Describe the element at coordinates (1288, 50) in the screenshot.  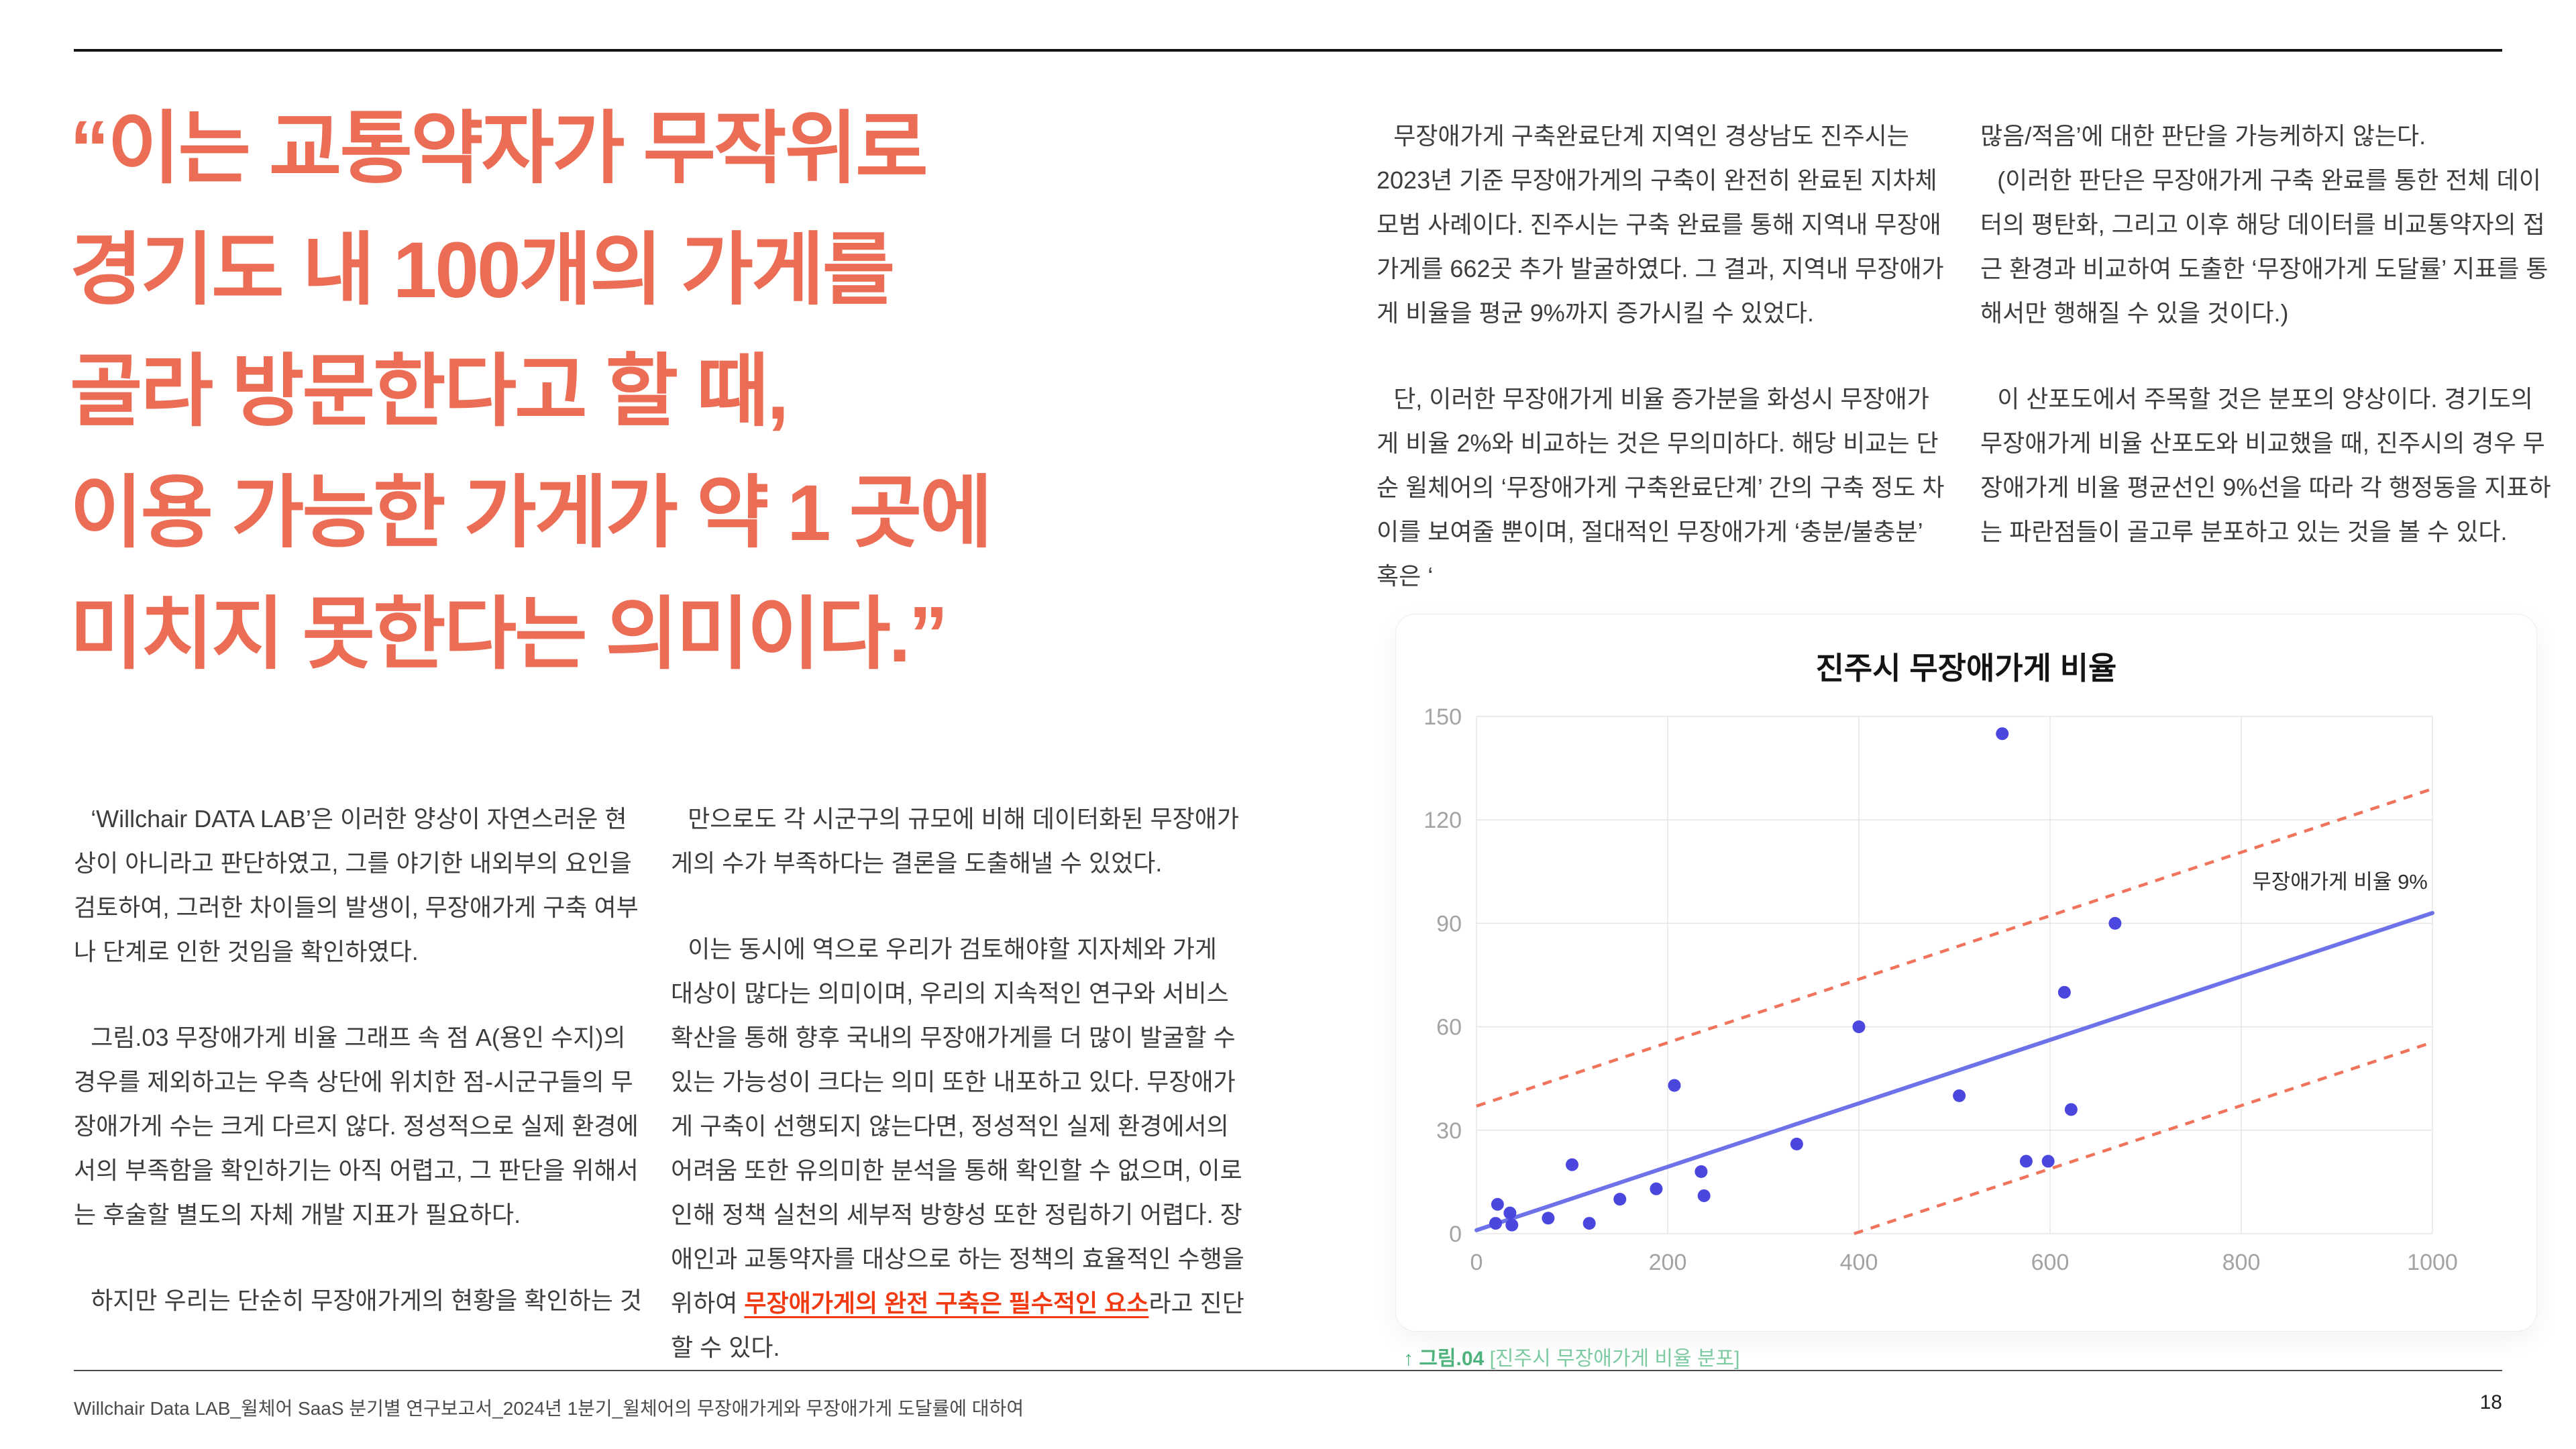
I see `top-rule` at that location.